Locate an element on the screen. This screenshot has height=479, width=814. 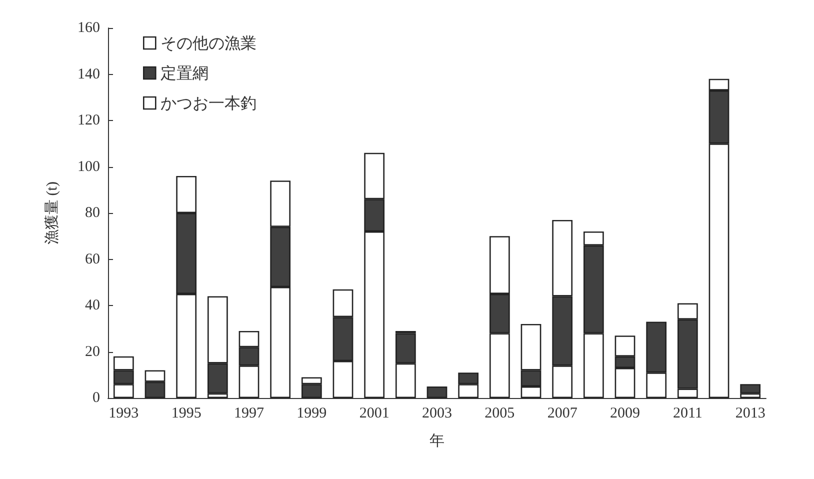
x-tick-label: 2009 is located at coordinates (625, 414).